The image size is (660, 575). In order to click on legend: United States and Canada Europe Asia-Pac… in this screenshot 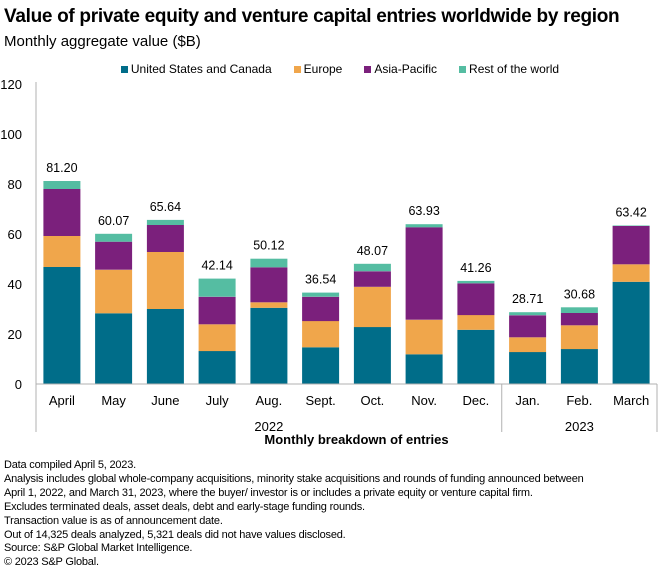, I will do `click(330, 69)`.